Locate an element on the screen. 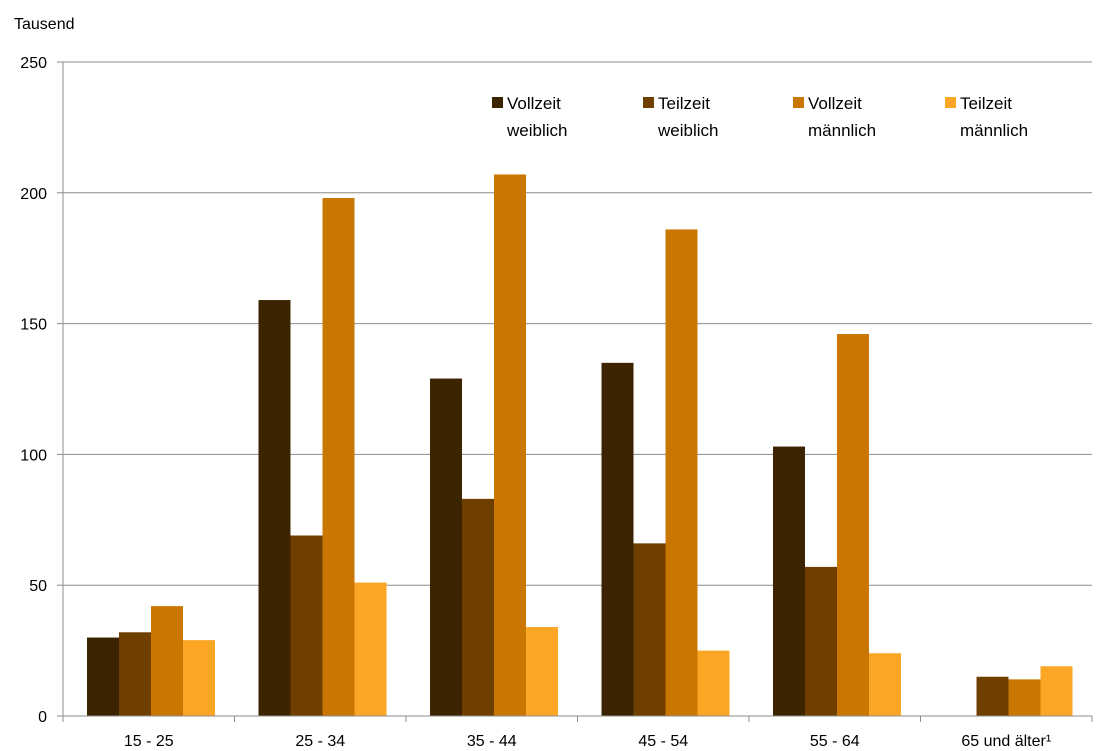  y-tick-label: 150 is located at coordinates (33, 325).